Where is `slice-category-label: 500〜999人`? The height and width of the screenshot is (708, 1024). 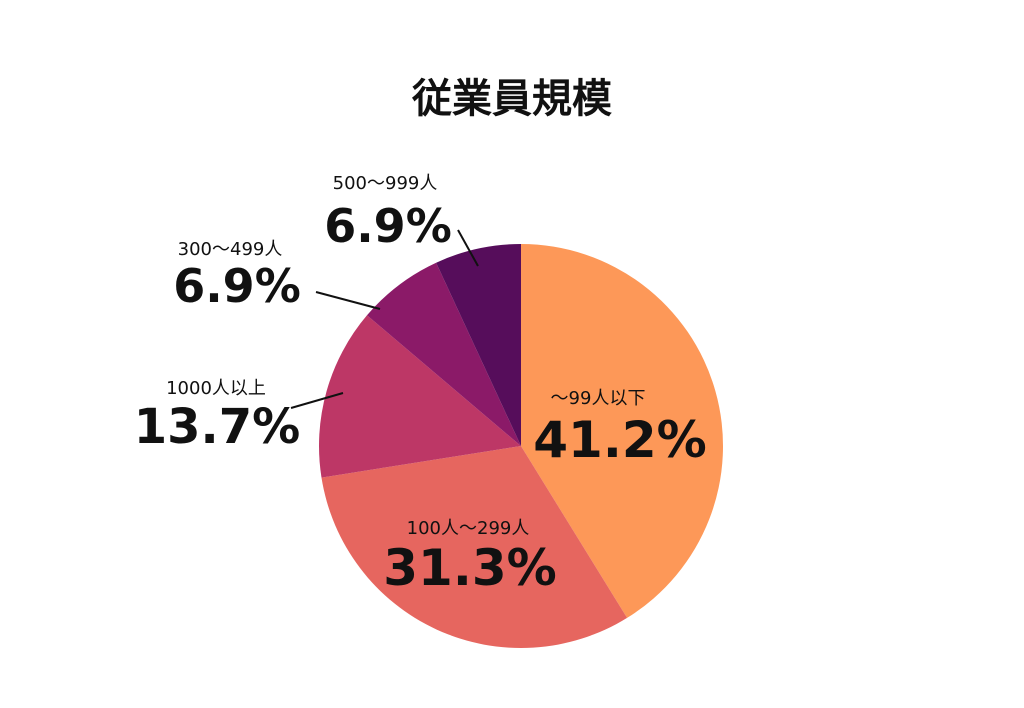
slice-category-label: 500〜999人 is located at coordinates (385, 183).